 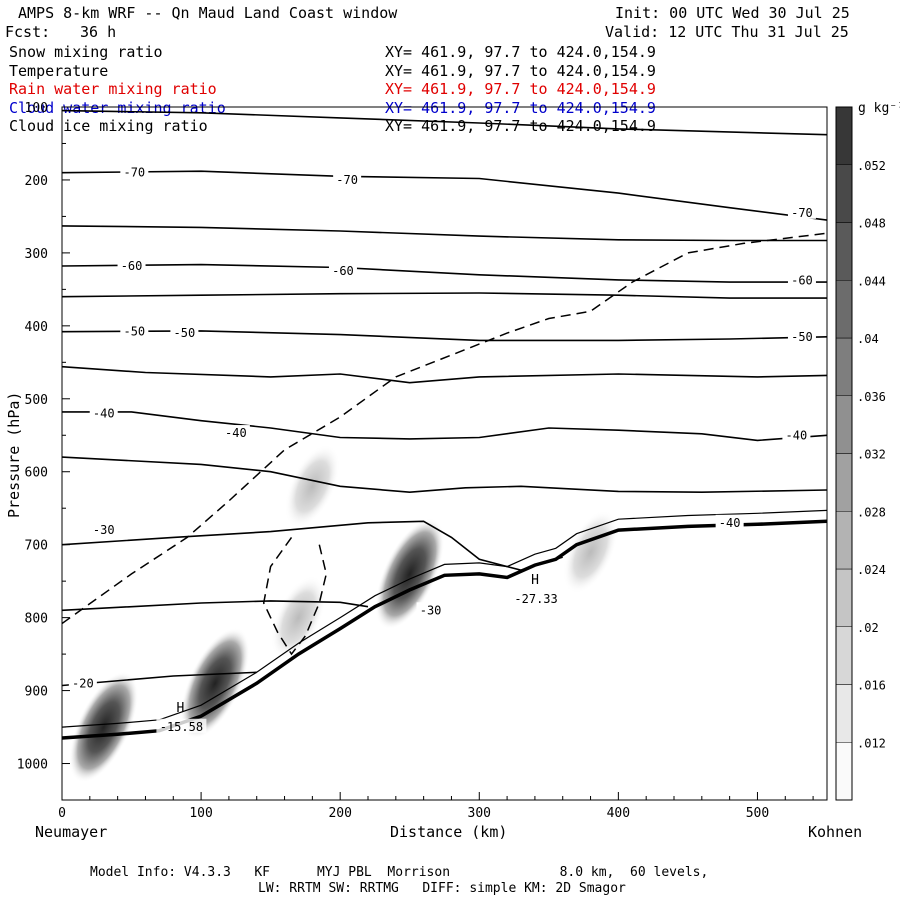 I want to click on y-tick-label: 300, so click(x=36, y=254).